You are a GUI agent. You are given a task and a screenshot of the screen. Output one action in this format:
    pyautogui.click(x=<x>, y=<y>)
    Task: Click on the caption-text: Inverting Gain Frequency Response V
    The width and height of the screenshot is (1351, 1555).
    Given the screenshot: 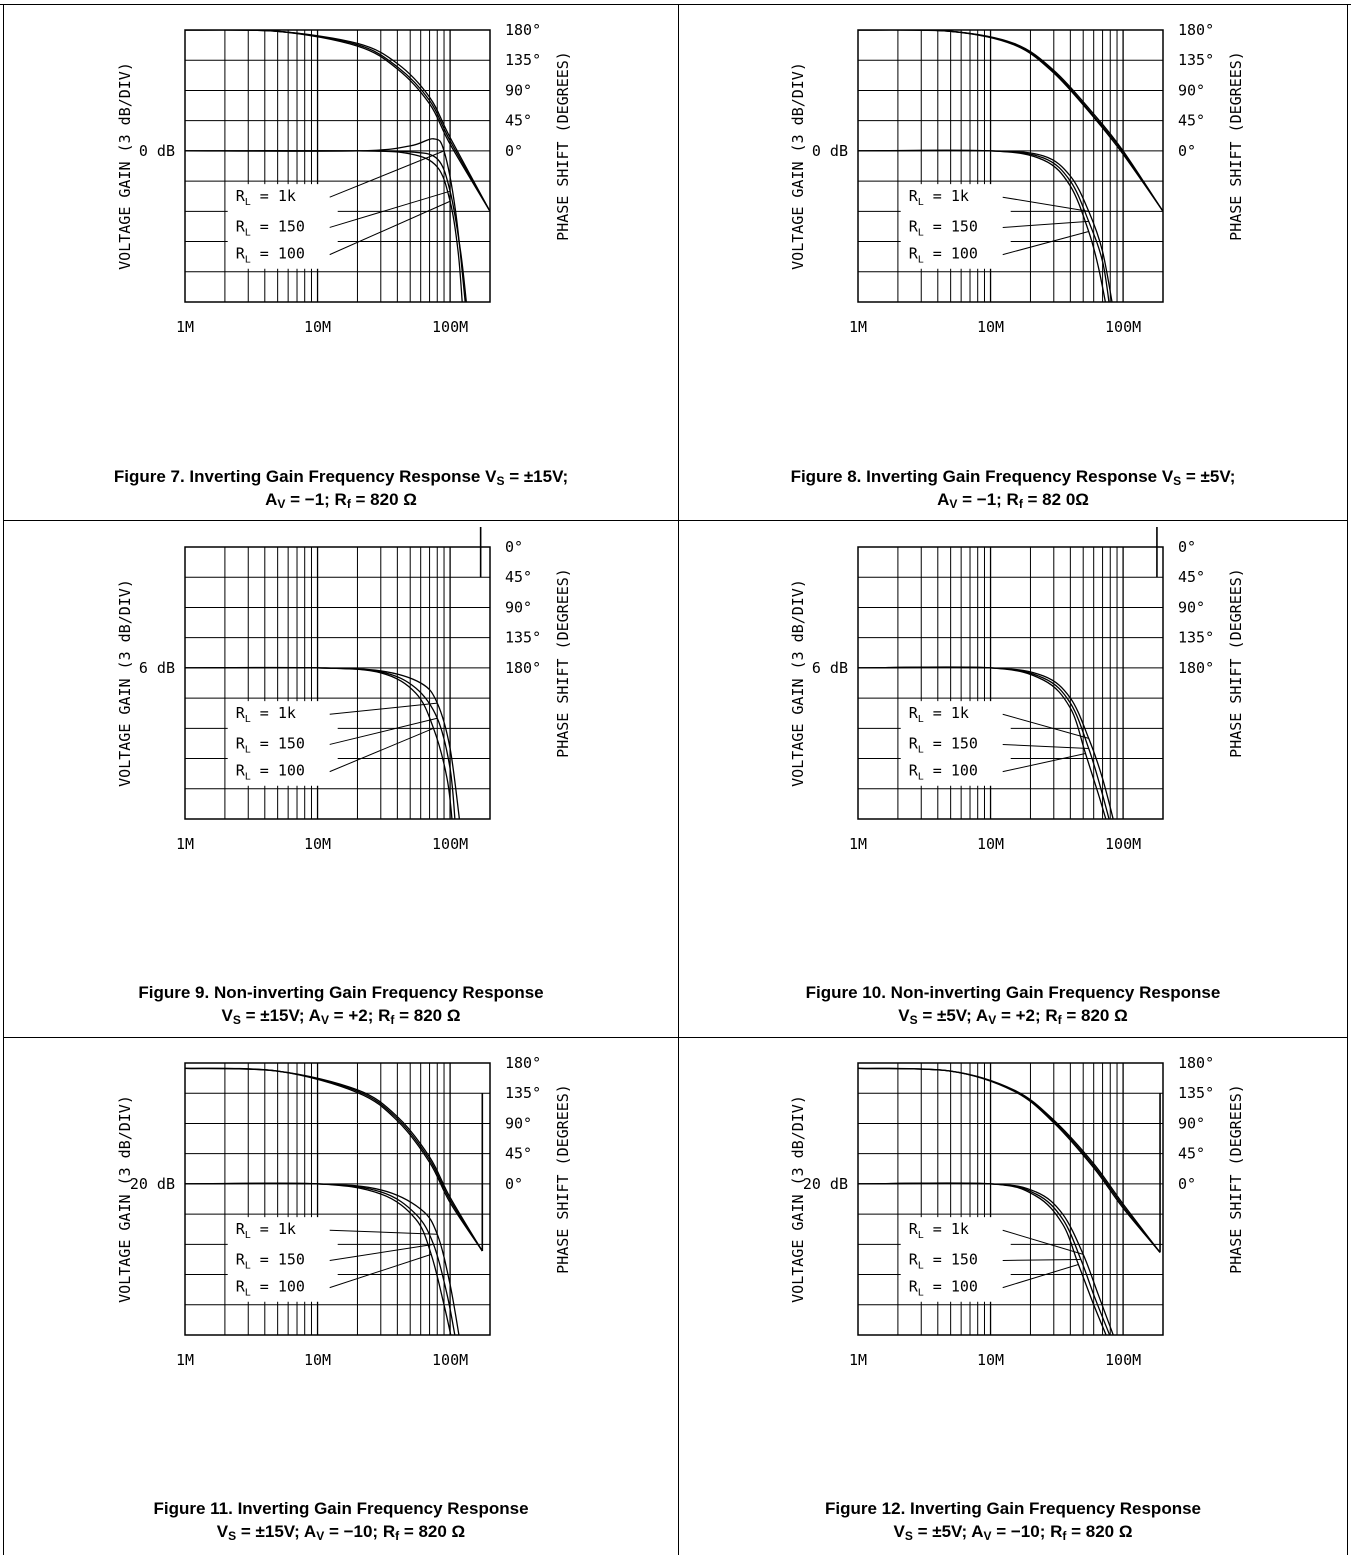 What is the action you would take?
    pyautogui.click(x=343, y=476)
    